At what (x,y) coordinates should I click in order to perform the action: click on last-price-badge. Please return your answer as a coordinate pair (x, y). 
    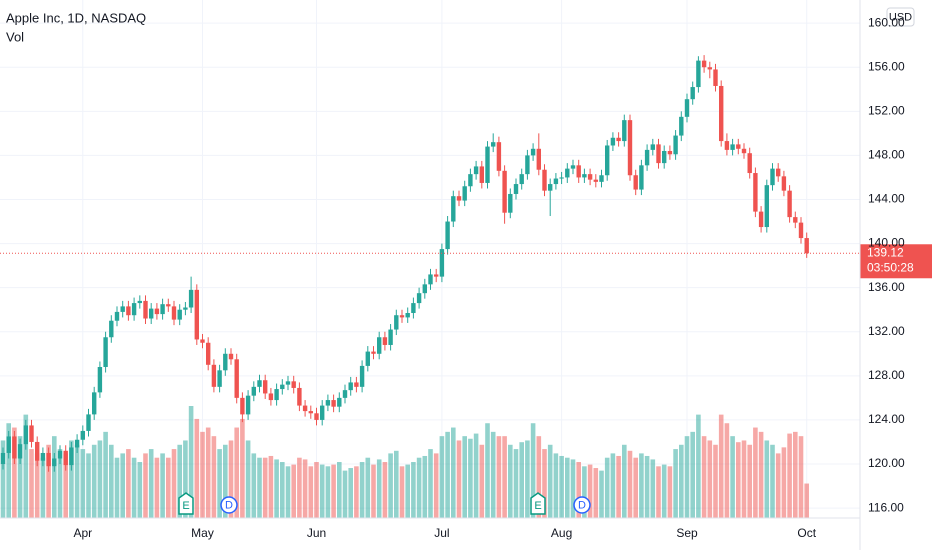
    Looking at the image, I should click on (896, 261).